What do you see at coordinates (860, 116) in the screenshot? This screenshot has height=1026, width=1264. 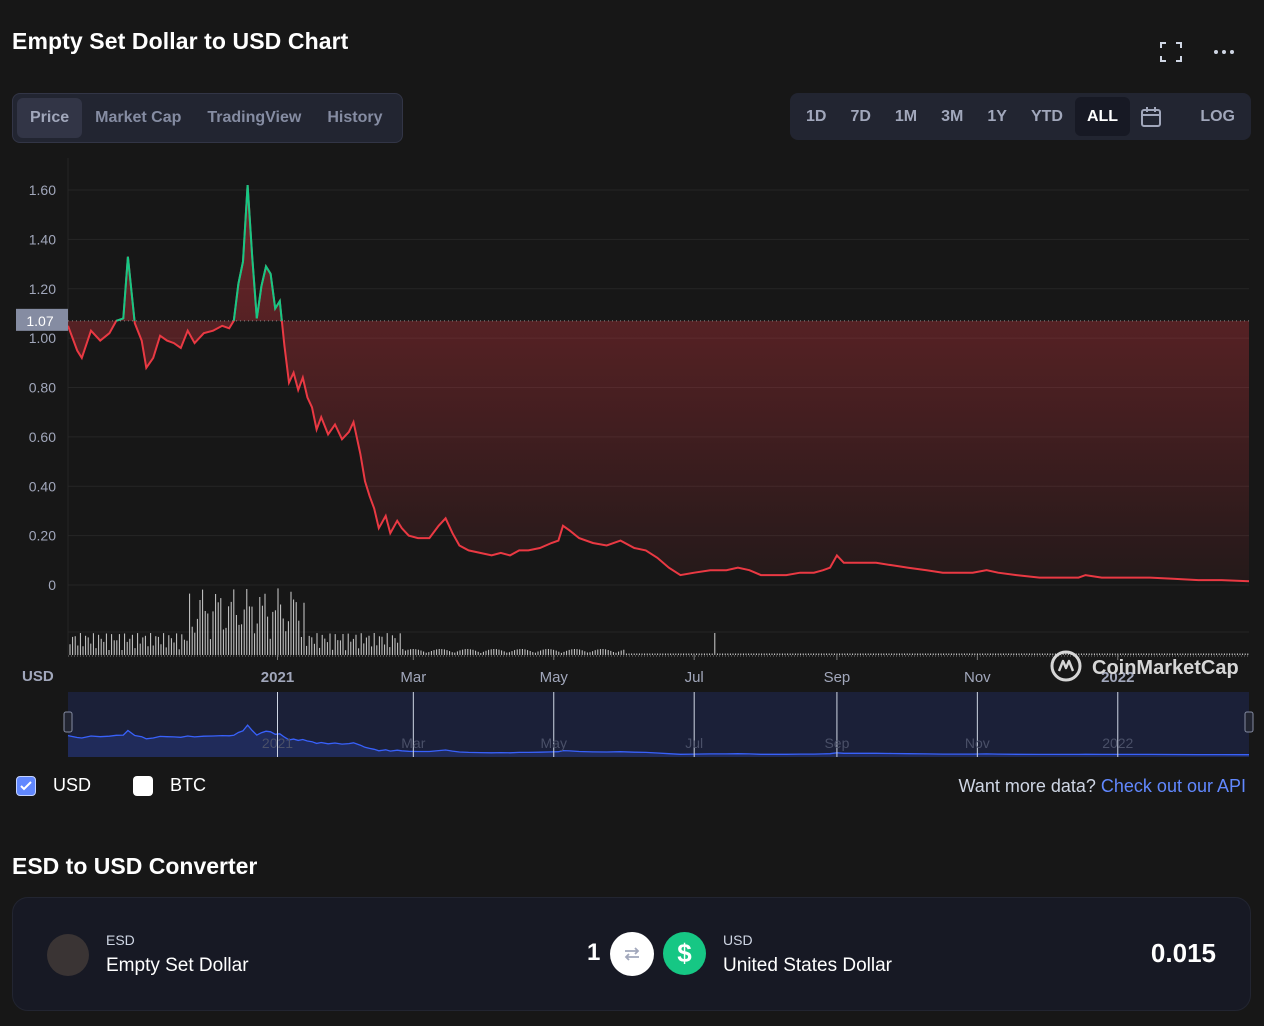 I see `range-7d: 7D` at bounding box center [860, 116].